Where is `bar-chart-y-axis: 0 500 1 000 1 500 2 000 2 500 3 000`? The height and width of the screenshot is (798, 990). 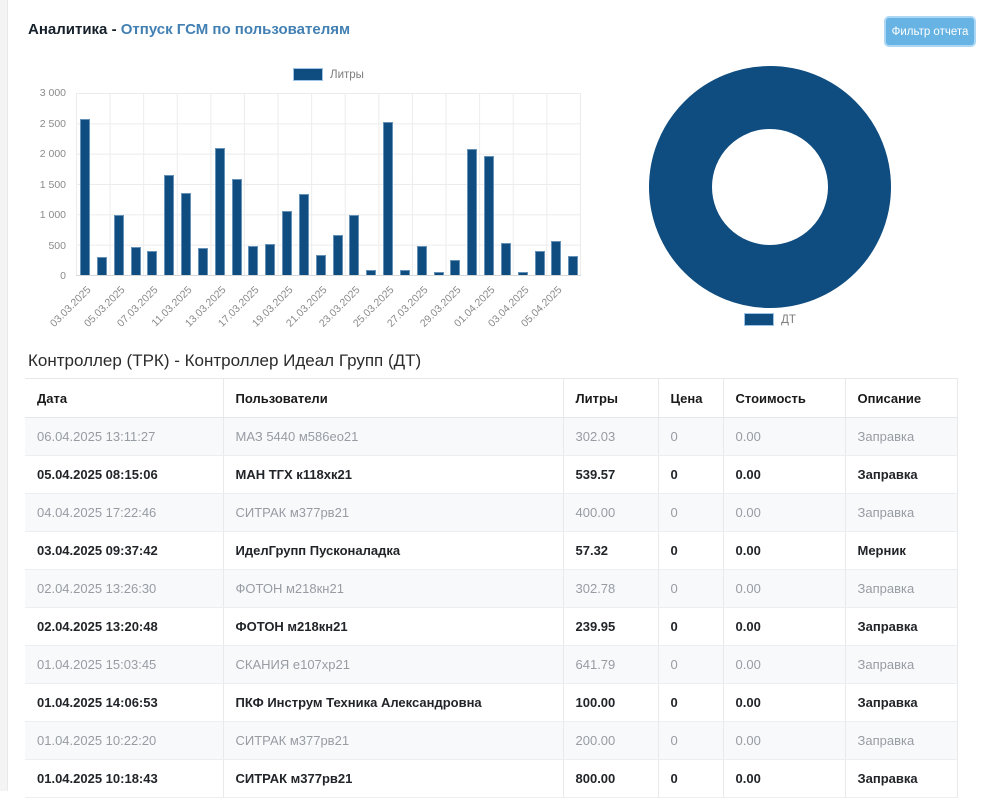
bar-chart-y-axis: 0 500 1 000 1 500 2 000 2 500 3 000 is located at coordinates (45, 184).